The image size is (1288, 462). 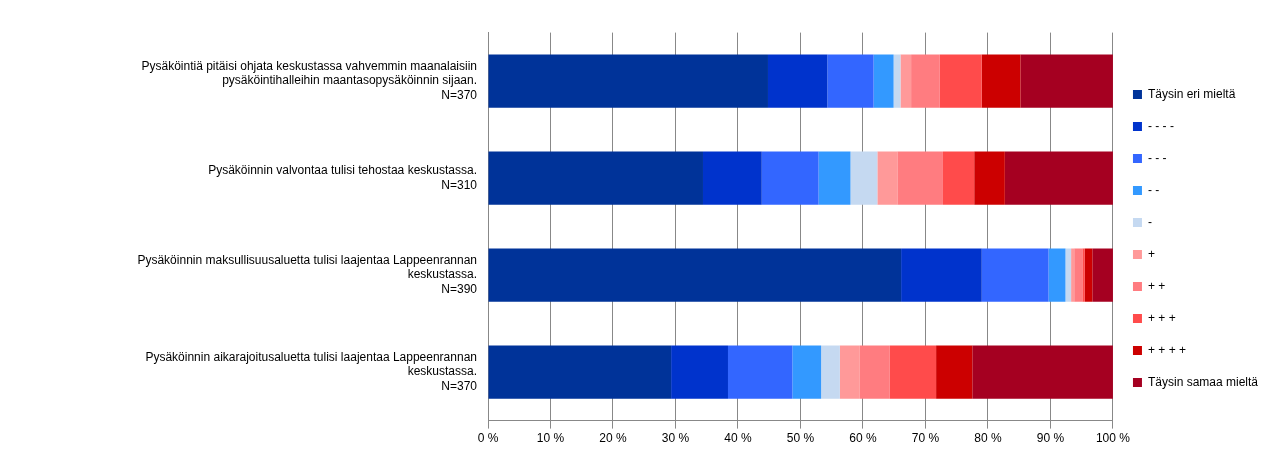 What do you see at coordinates (1203, 381) in the screenshot?
I see `legend-label: Täysin samaa mieltä` at bounding box center [1203, 381].